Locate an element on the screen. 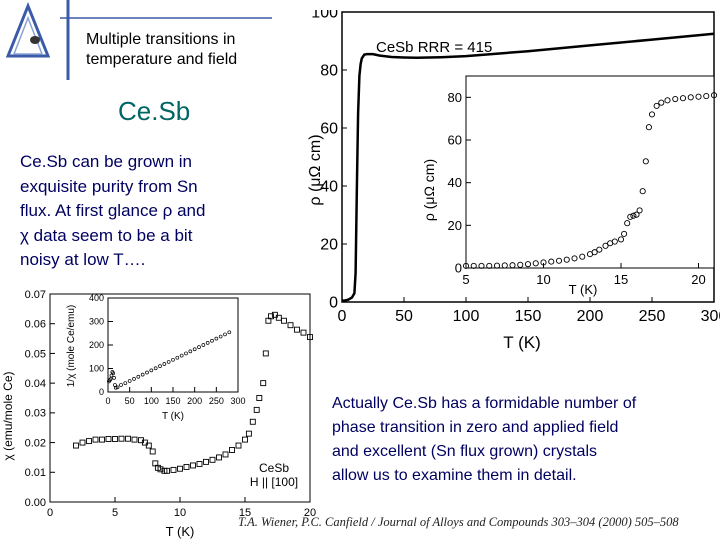  chi-inset-x-tick-label: 250 is located at coordinates (216, 401).